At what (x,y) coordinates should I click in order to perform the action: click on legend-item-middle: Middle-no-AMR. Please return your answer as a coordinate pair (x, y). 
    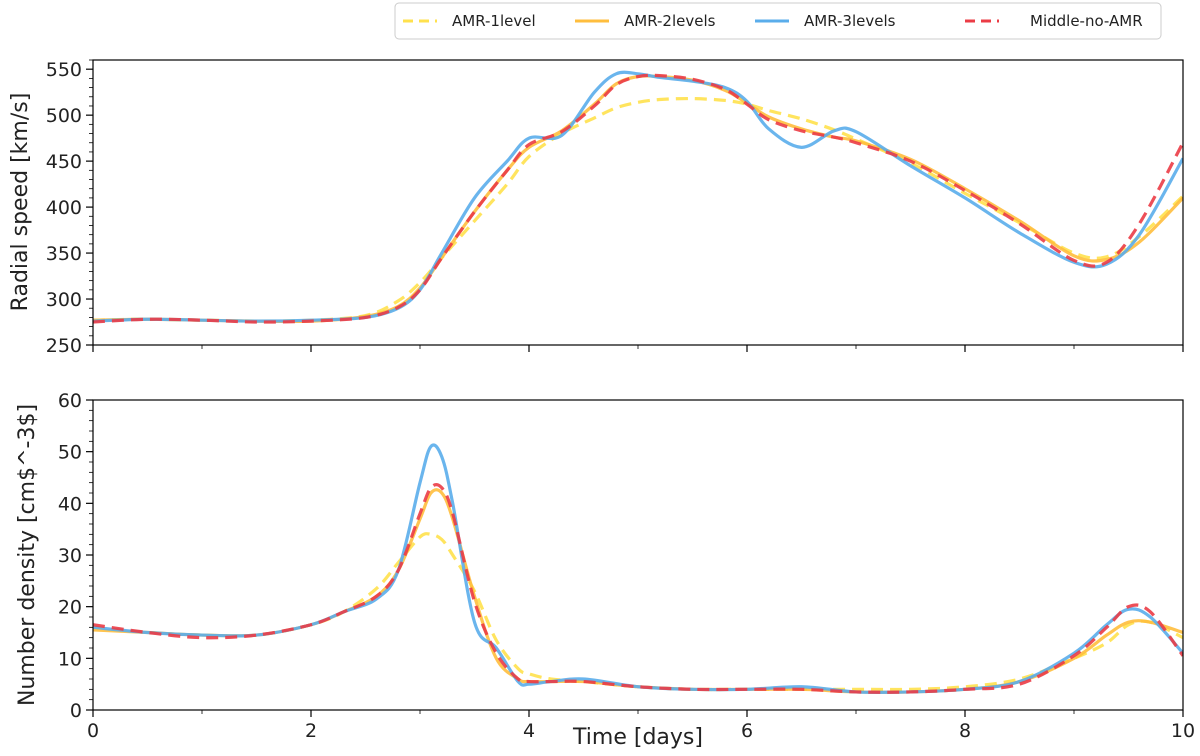
    Looking at the image, I should click on (1054, 21).